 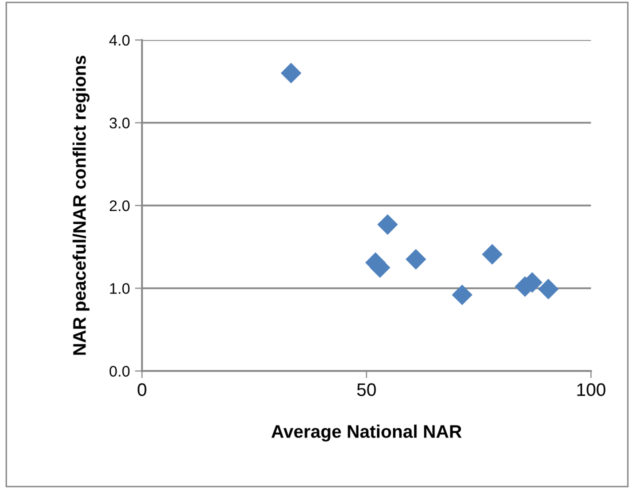 I want to click on y-axis-title: NAR peaceful/NAR conflict regions, so click(x=81, y=205).